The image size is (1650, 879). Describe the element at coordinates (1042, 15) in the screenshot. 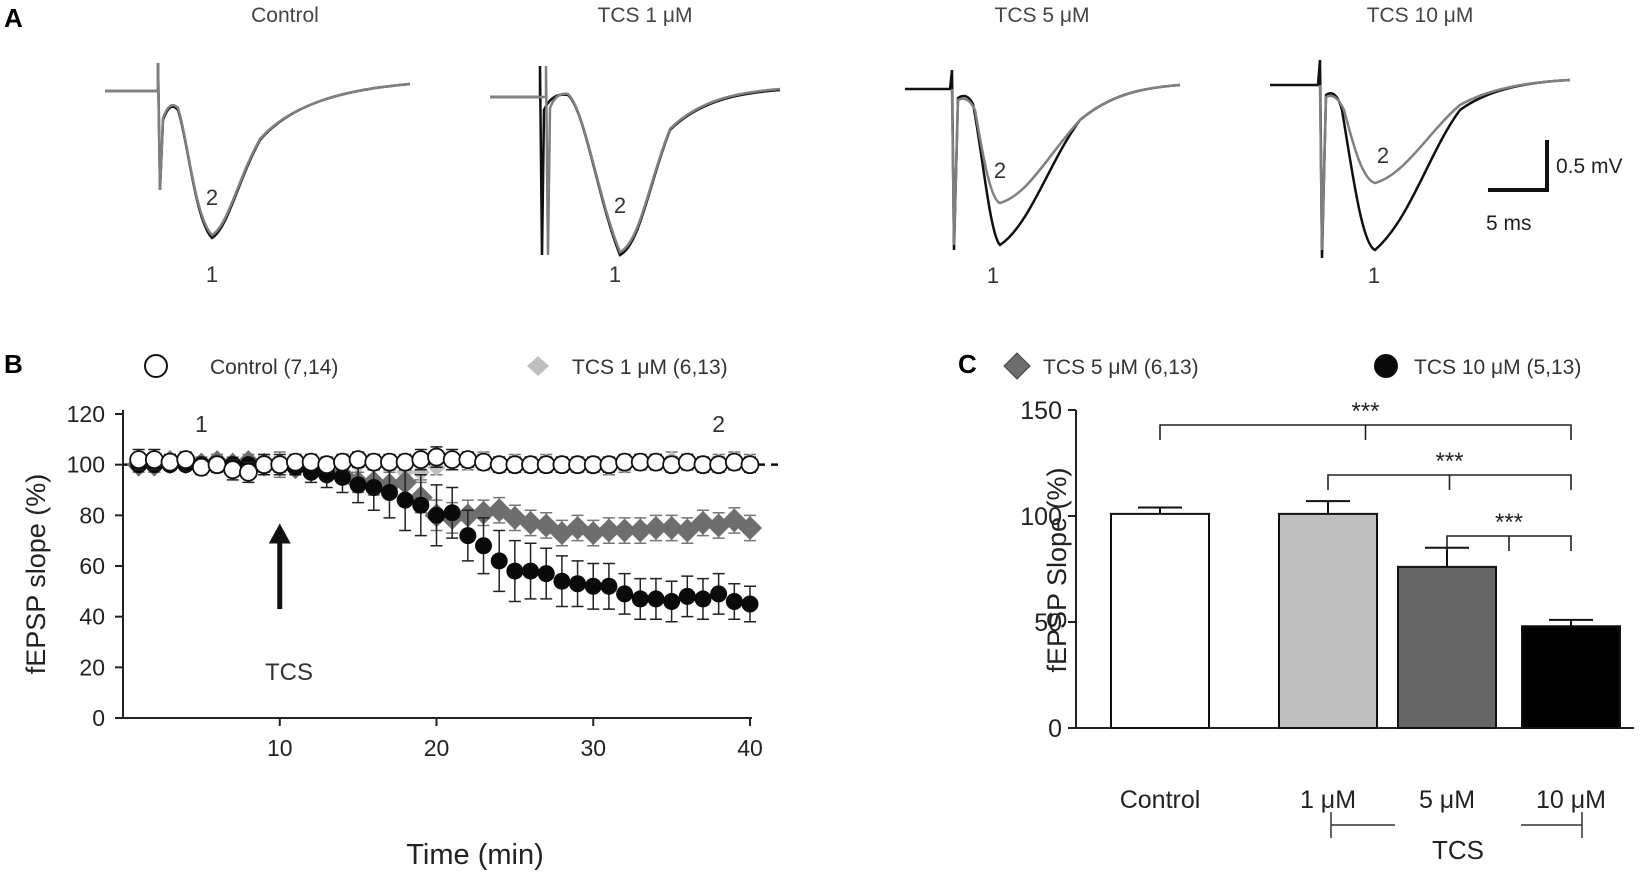

I see `trace-title-tcs5: TCS 5 μM` at that location.